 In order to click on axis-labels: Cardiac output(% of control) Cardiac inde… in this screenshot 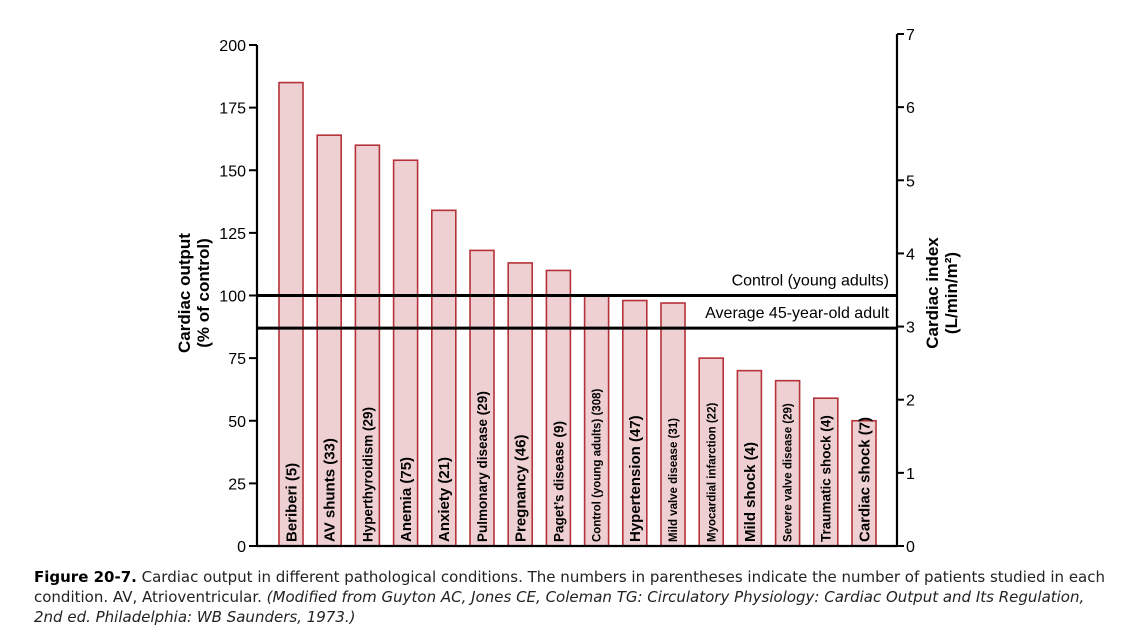, I will do `click(568, 293)`.